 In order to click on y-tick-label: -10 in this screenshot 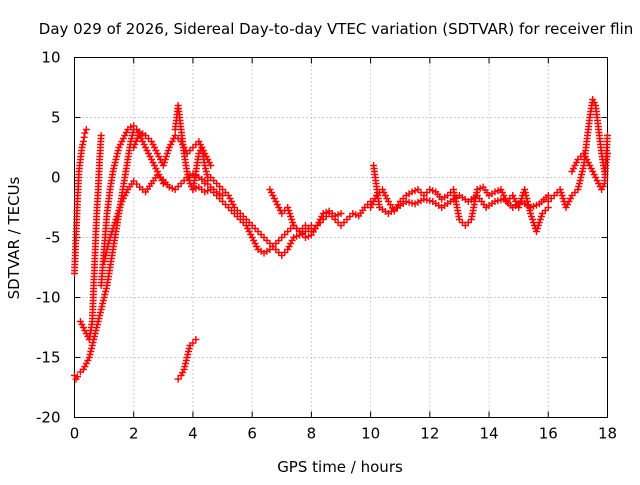, I will do `click(48, 298)`.